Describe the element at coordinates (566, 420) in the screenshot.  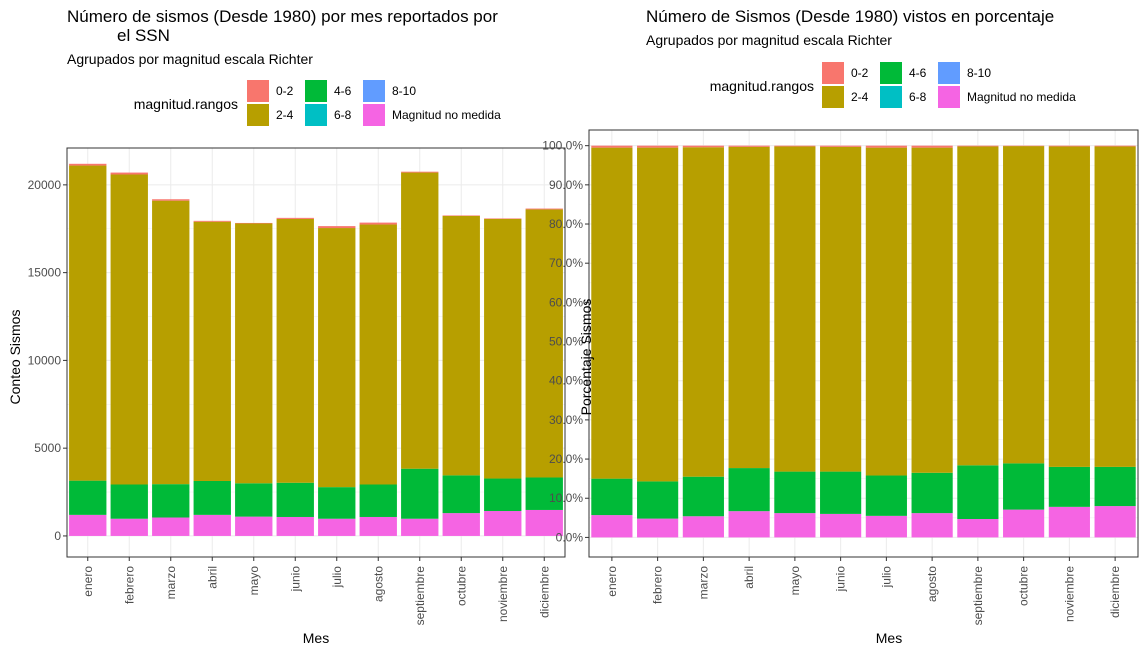
I see `y-tick-label: 30.0%` at that location.